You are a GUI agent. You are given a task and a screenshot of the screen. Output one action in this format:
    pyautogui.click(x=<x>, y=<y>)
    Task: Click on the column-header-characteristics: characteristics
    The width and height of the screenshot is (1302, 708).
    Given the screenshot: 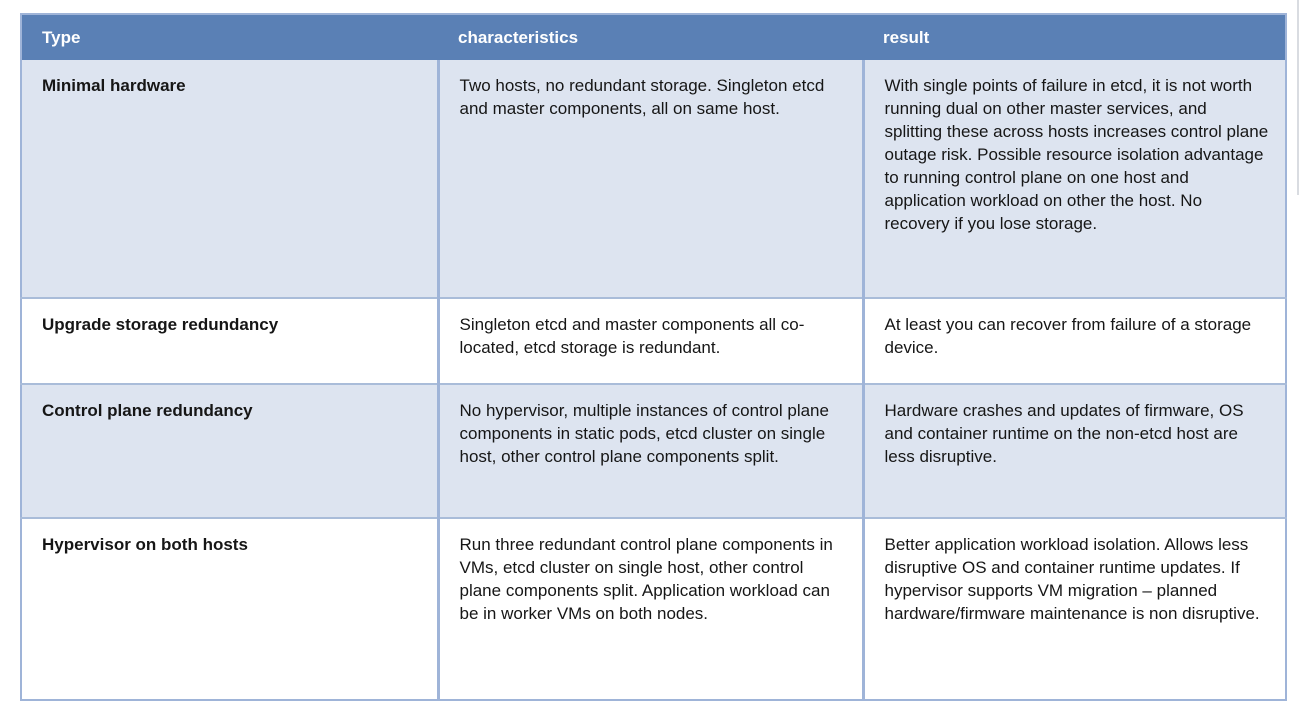 What is the action you would take?
    pyautogui.click(x=650, y=37)
    